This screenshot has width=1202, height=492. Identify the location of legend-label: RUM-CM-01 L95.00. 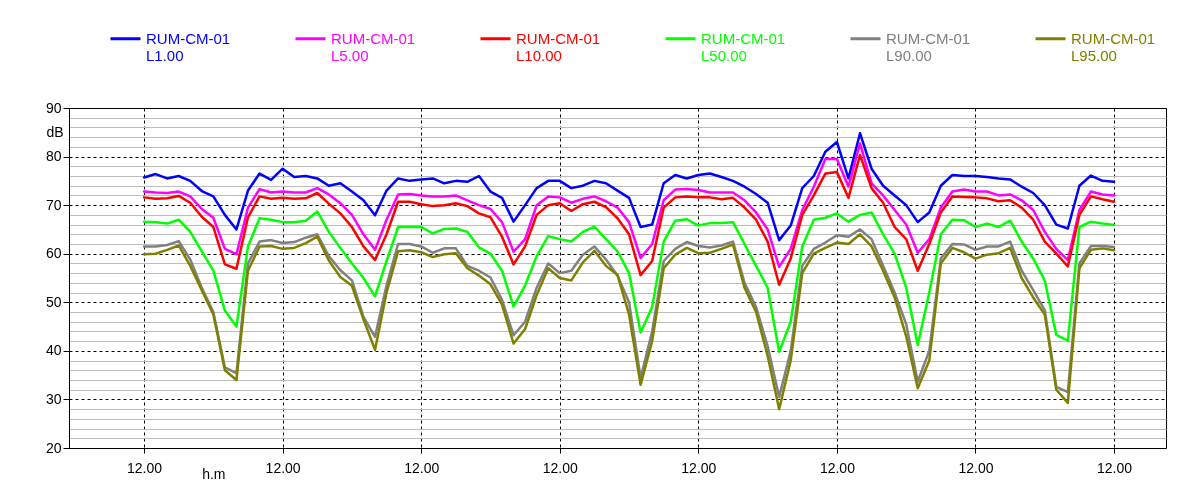
(1113, 46).